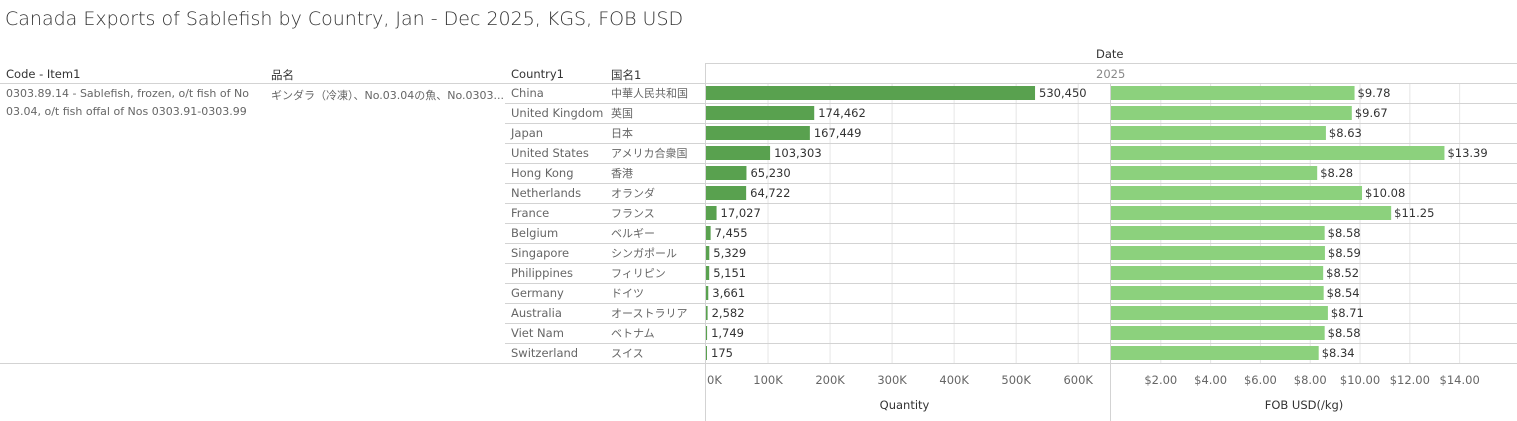  I want to click on country-label: United Kingdom, so click(557, 113).